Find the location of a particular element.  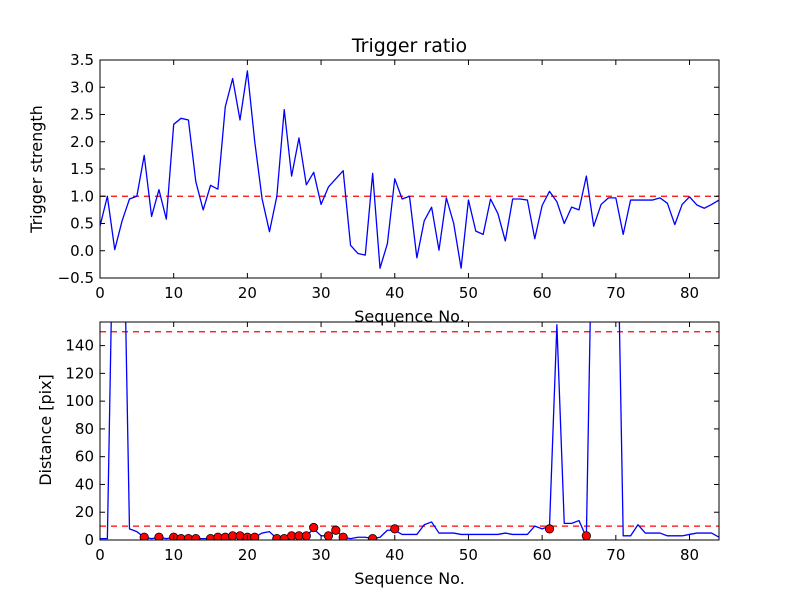

y-tick-label: 80 is located at coordinates (84, 429).